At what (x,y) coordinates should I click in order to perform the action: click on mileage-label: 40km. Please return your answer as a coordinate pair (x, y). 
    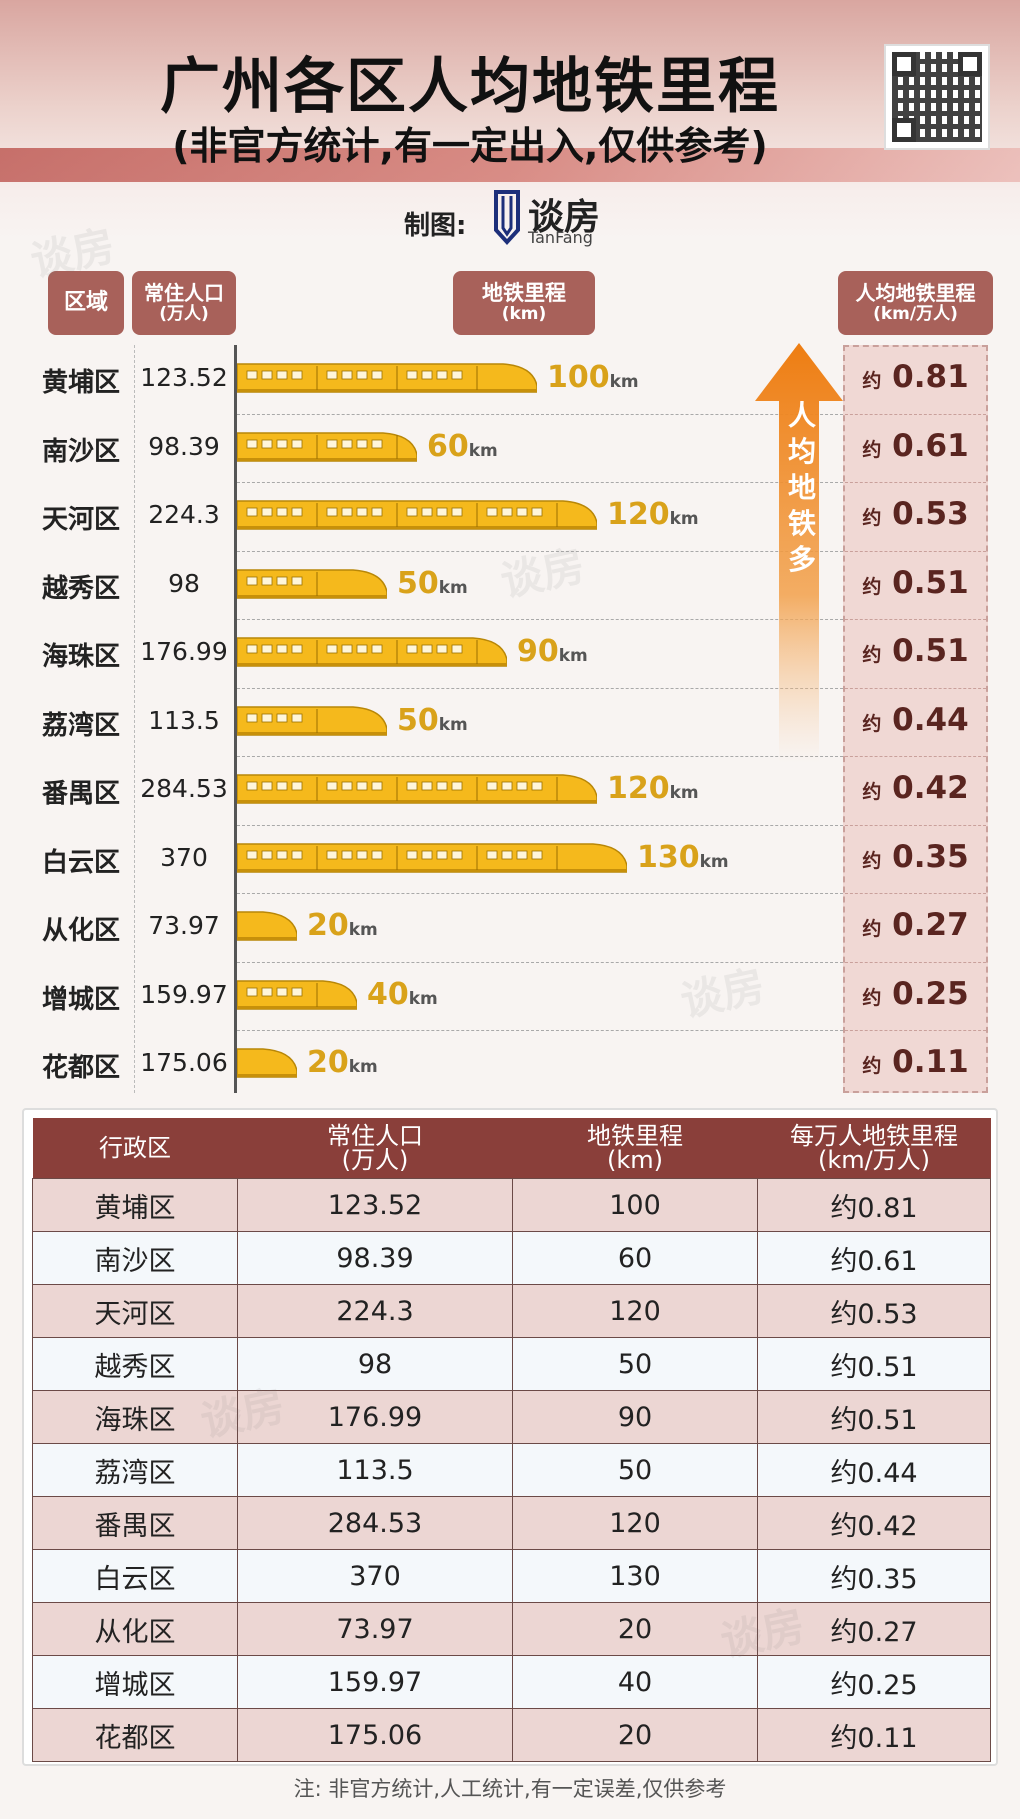
    Looking at the image, I should click on (402, 994).